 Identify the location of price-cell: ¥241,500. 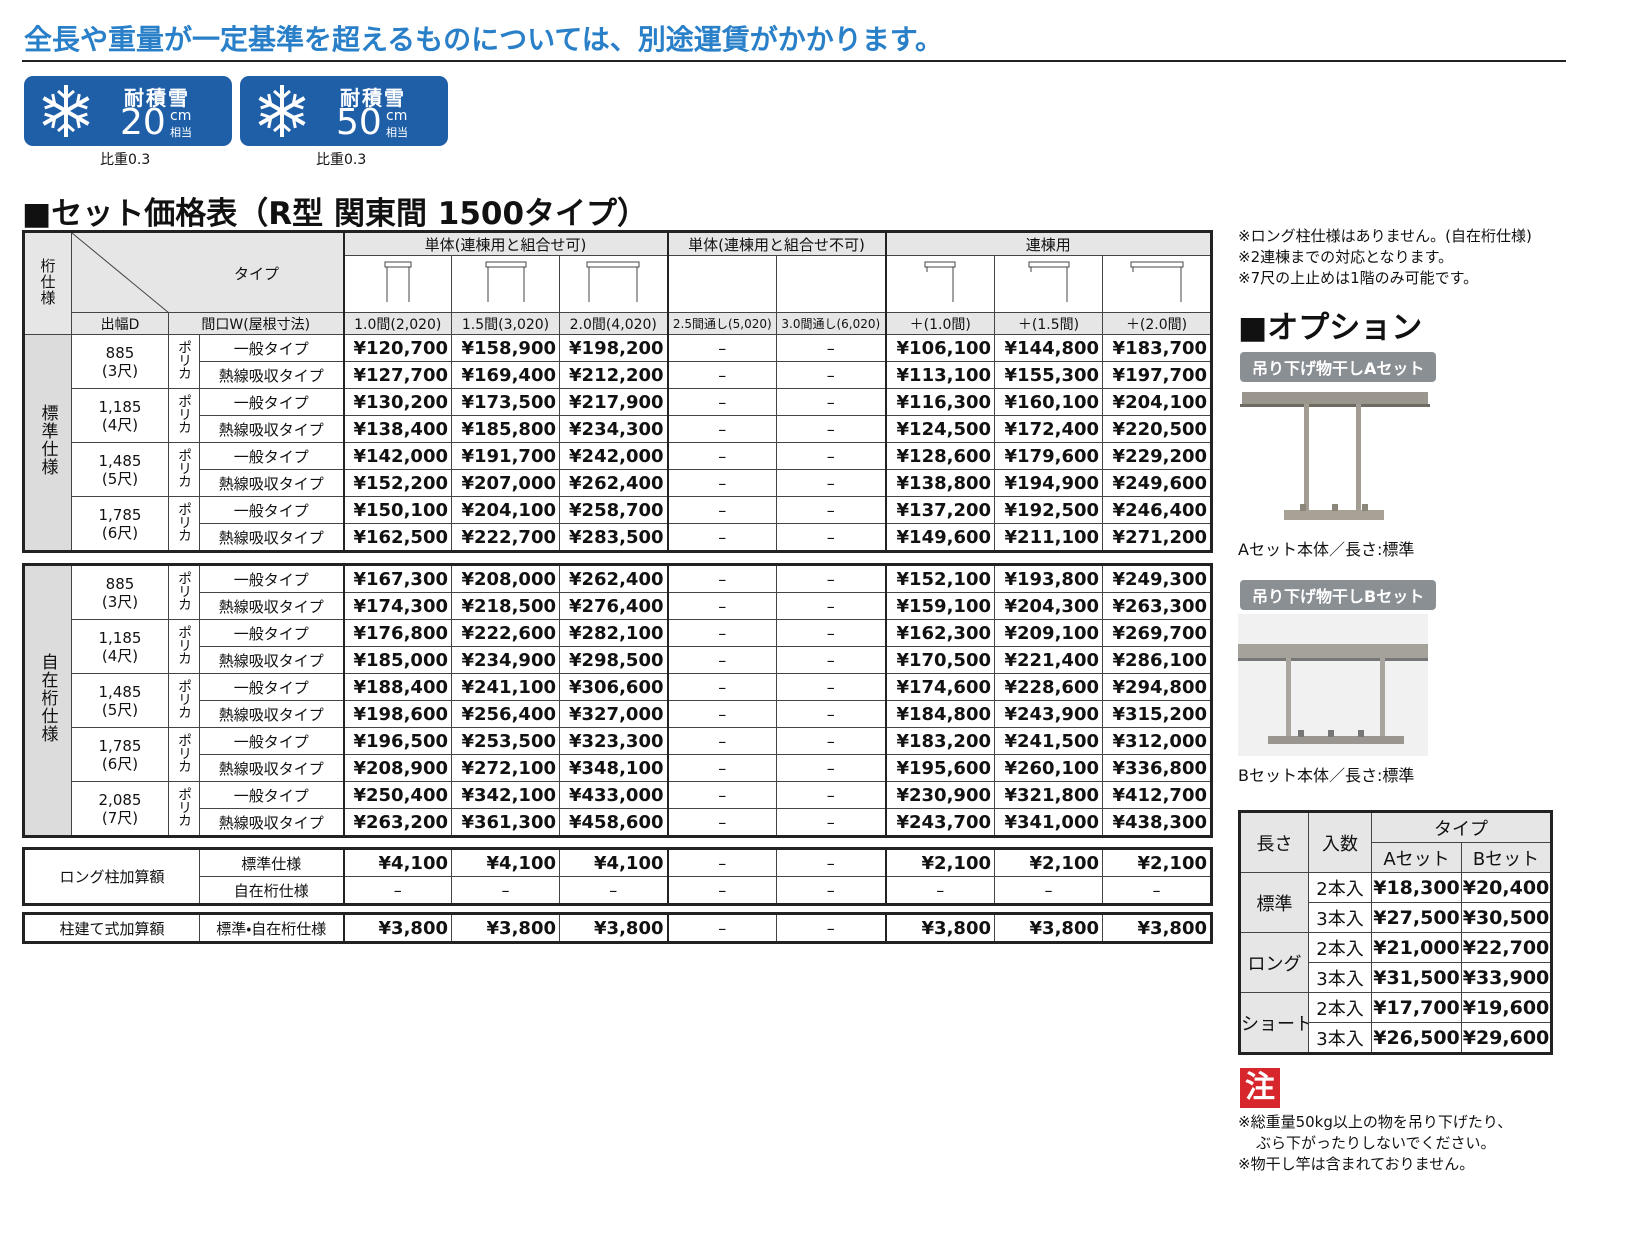
(1048, 741).